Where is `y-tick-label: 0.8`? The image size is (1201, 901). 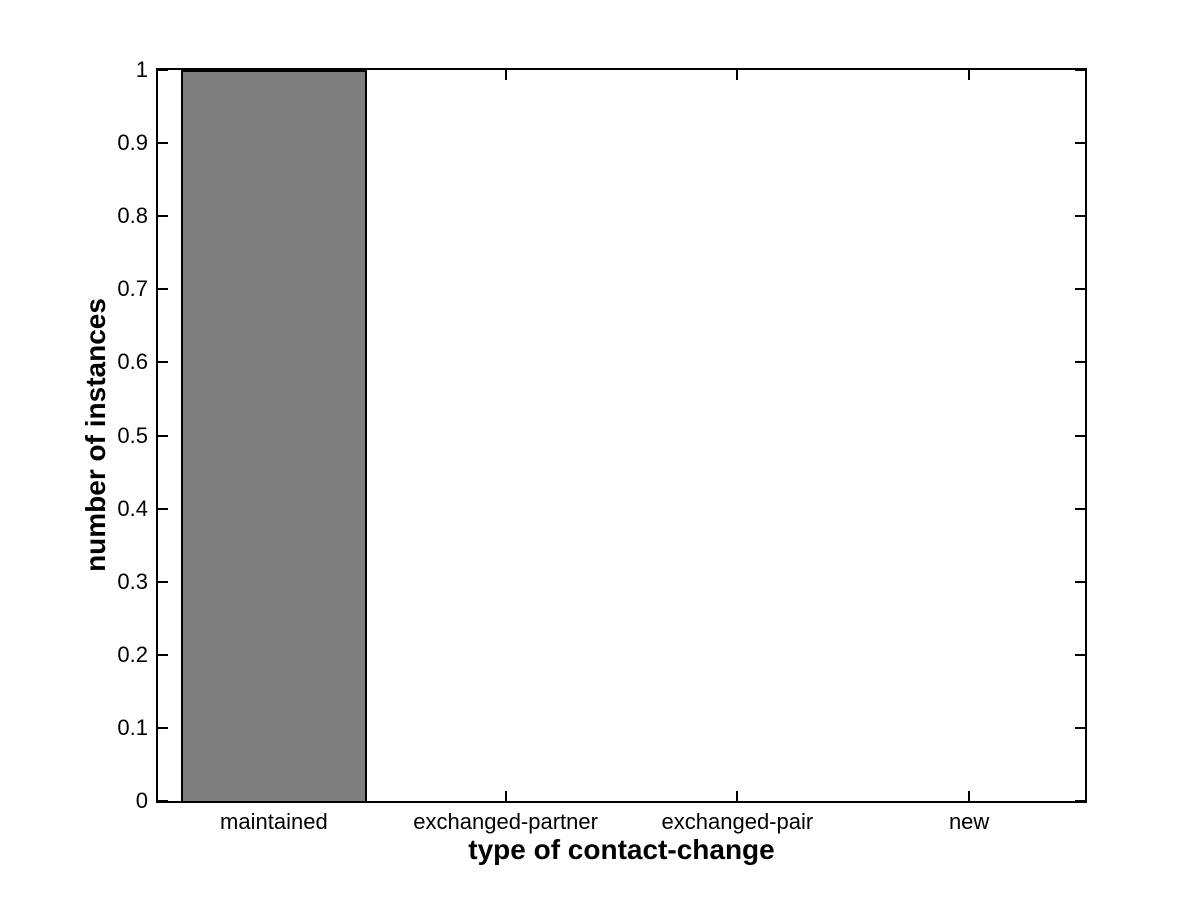 y-tick-label: 0.8 is located at coordinates (132, 216).